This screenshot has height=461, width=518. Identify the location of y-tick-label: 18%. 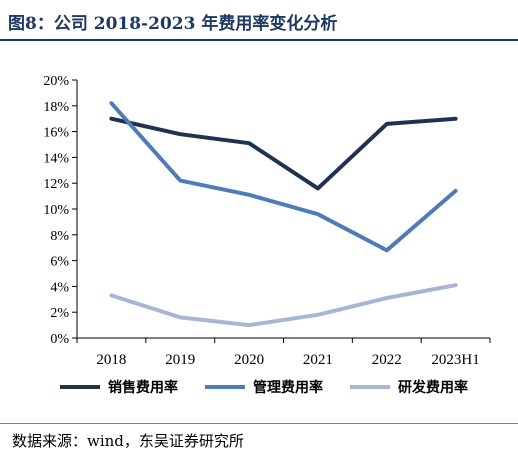
(56, 107).